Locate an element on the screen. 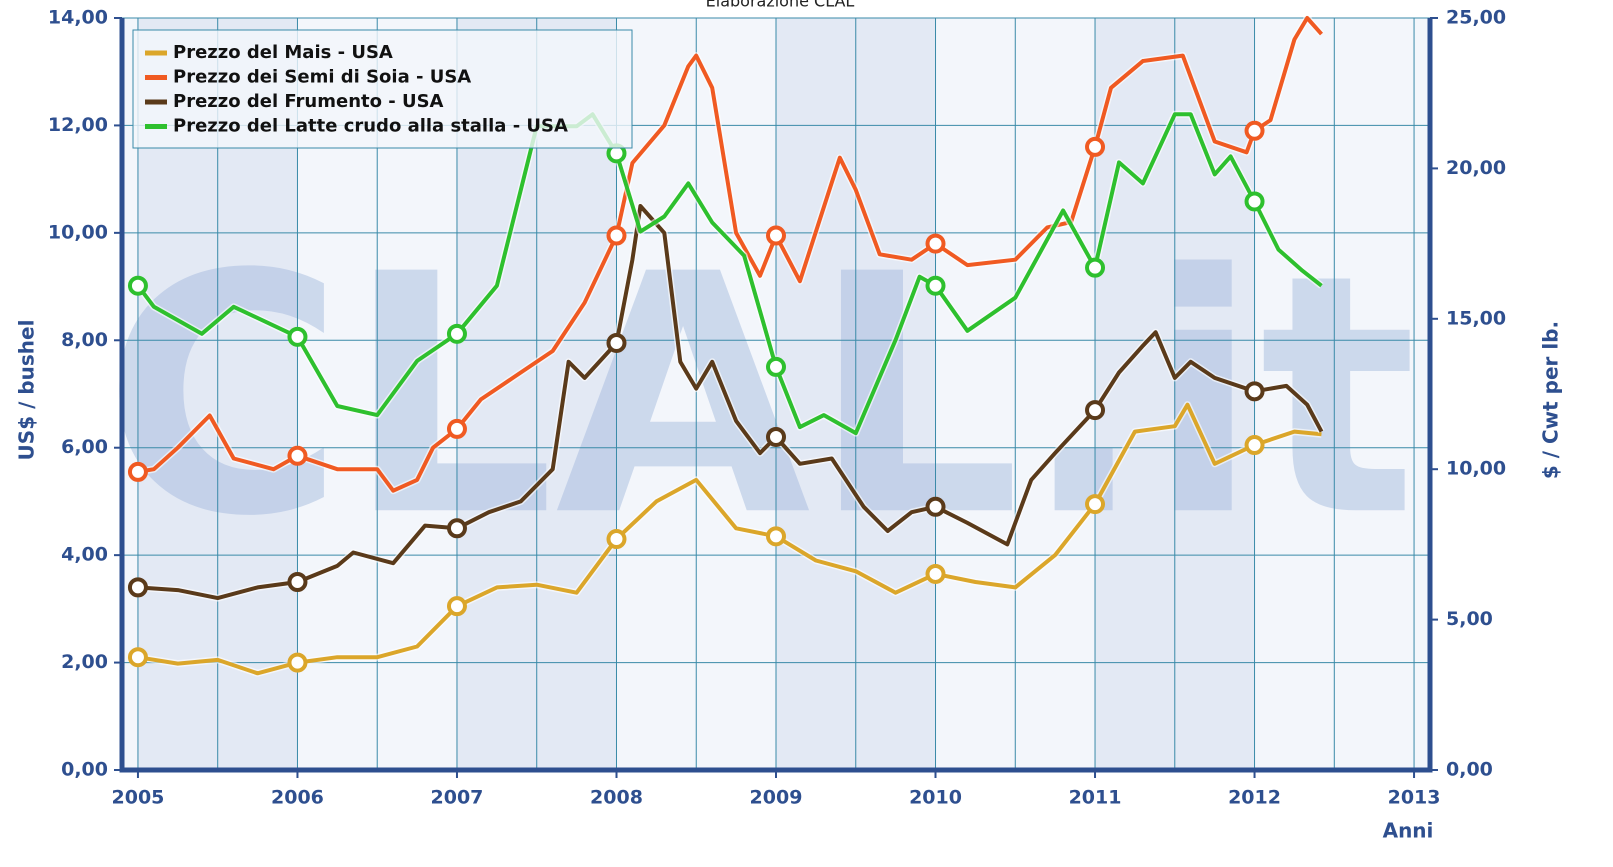 This screenshot has height=867, width=1613. y-tick-label: 6,00 is located at coordinates (84, 447).